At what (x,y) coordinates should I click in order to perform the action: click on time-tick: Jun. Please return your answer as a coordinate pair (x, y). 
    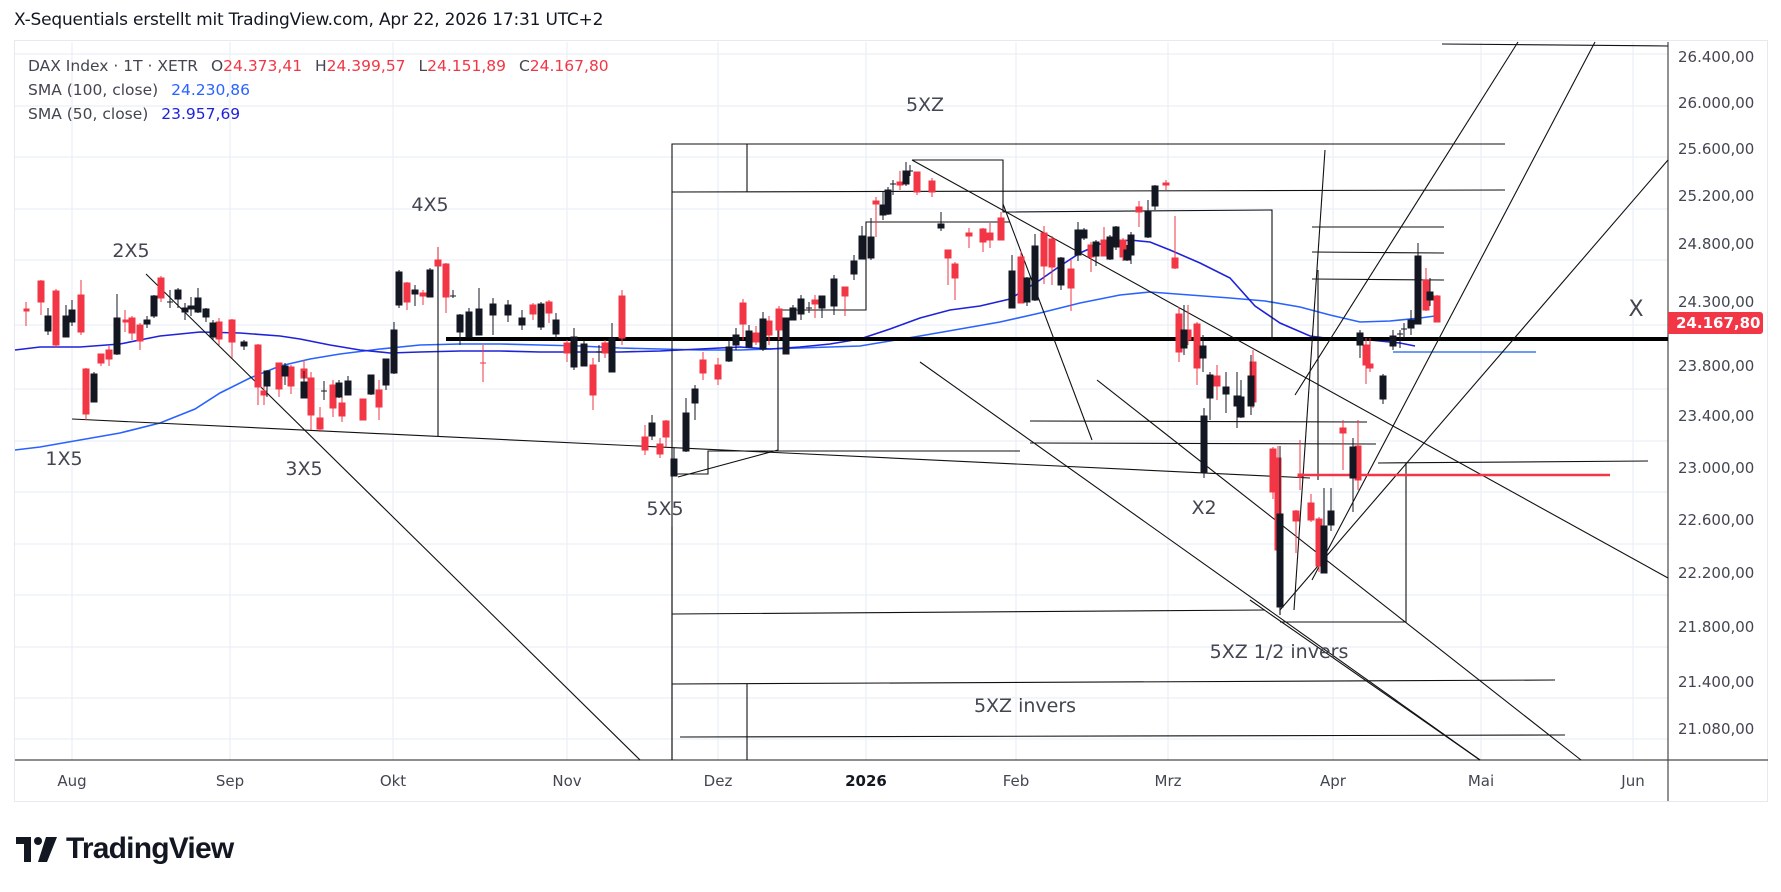
    Looking at the image, I should click on (1633, 781).